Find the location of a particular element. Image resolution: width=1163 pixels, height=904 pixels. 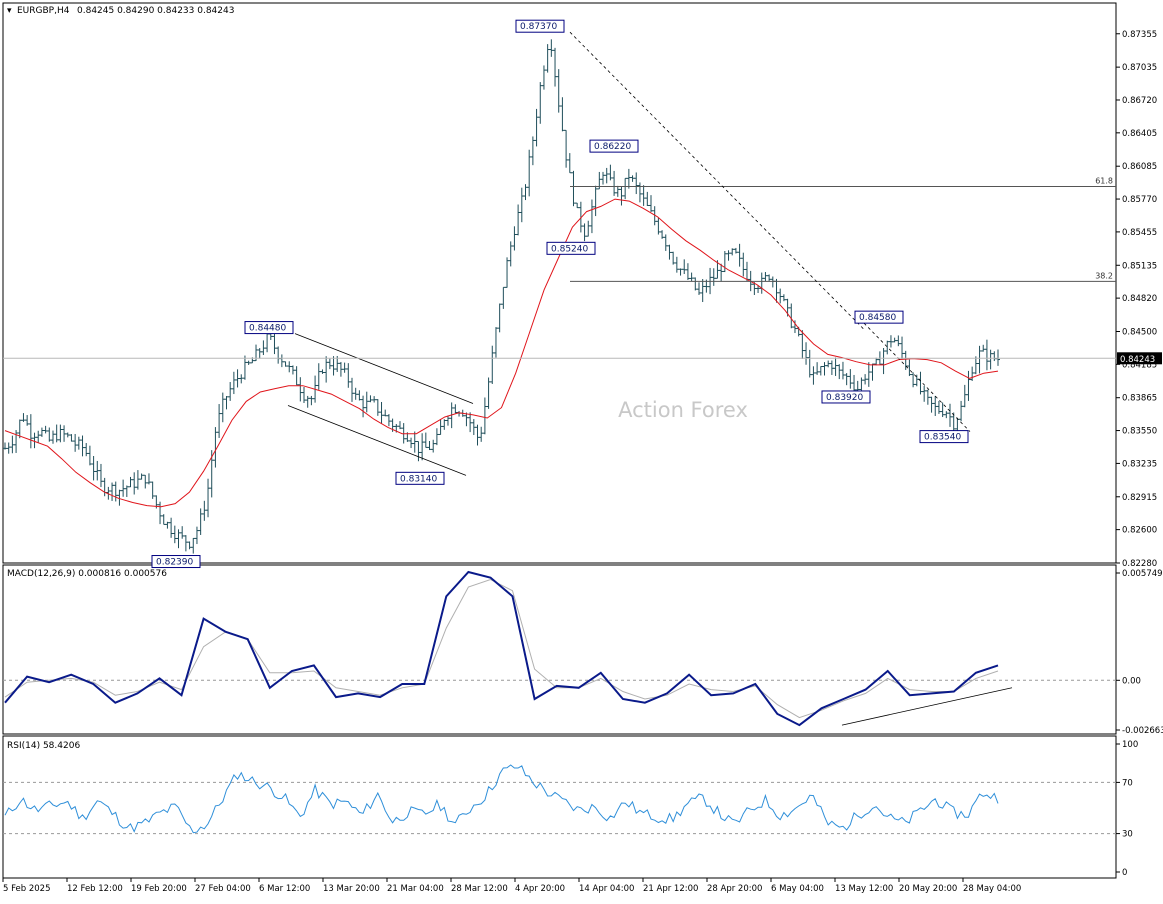

symbol-dropdown-icon: ▾ is located at coordinates (9, 11).